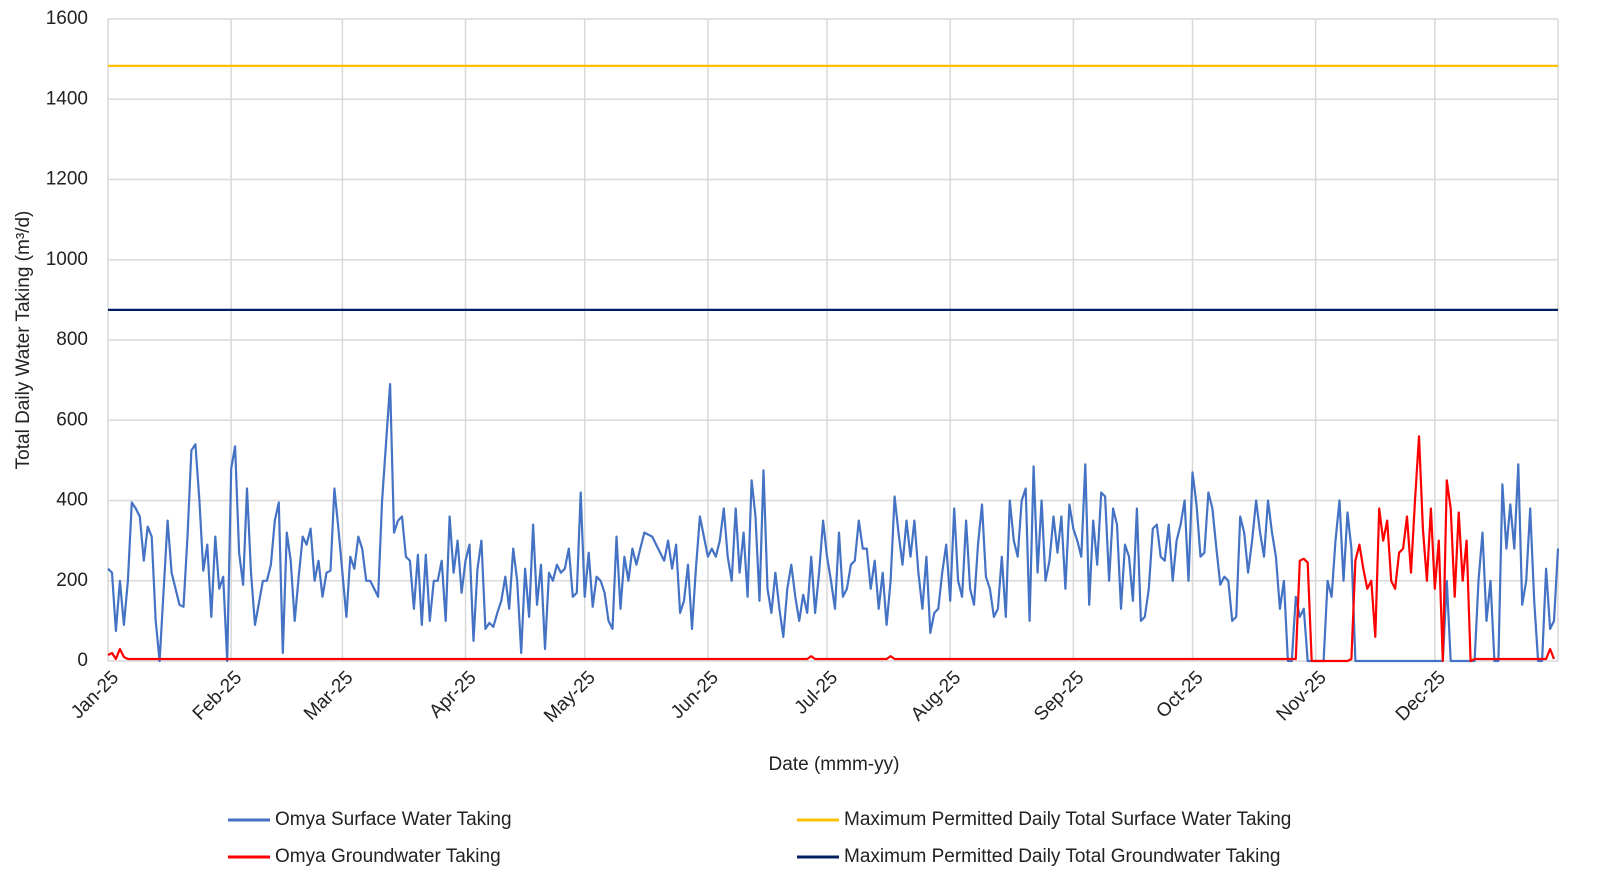 Image resolution: width=1607 pixels, height=893 pixels. Describe the element at coordinates (1421, 696) in the screenshot. I see `x-tick-label: Dec-25` at that location.